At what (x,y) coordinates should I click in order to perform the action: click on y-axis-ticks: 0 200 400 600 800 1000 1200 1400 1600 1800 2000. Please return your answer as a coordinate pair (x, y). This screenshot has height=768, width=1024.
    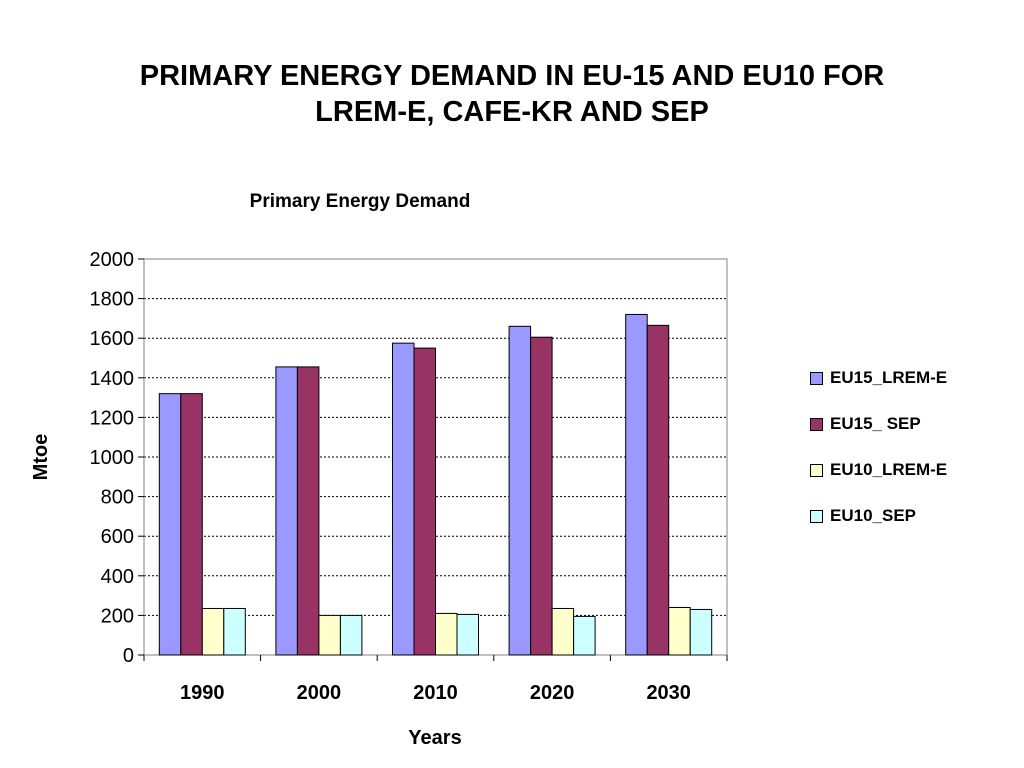
    Looking at the image, I should click on (117, 458).